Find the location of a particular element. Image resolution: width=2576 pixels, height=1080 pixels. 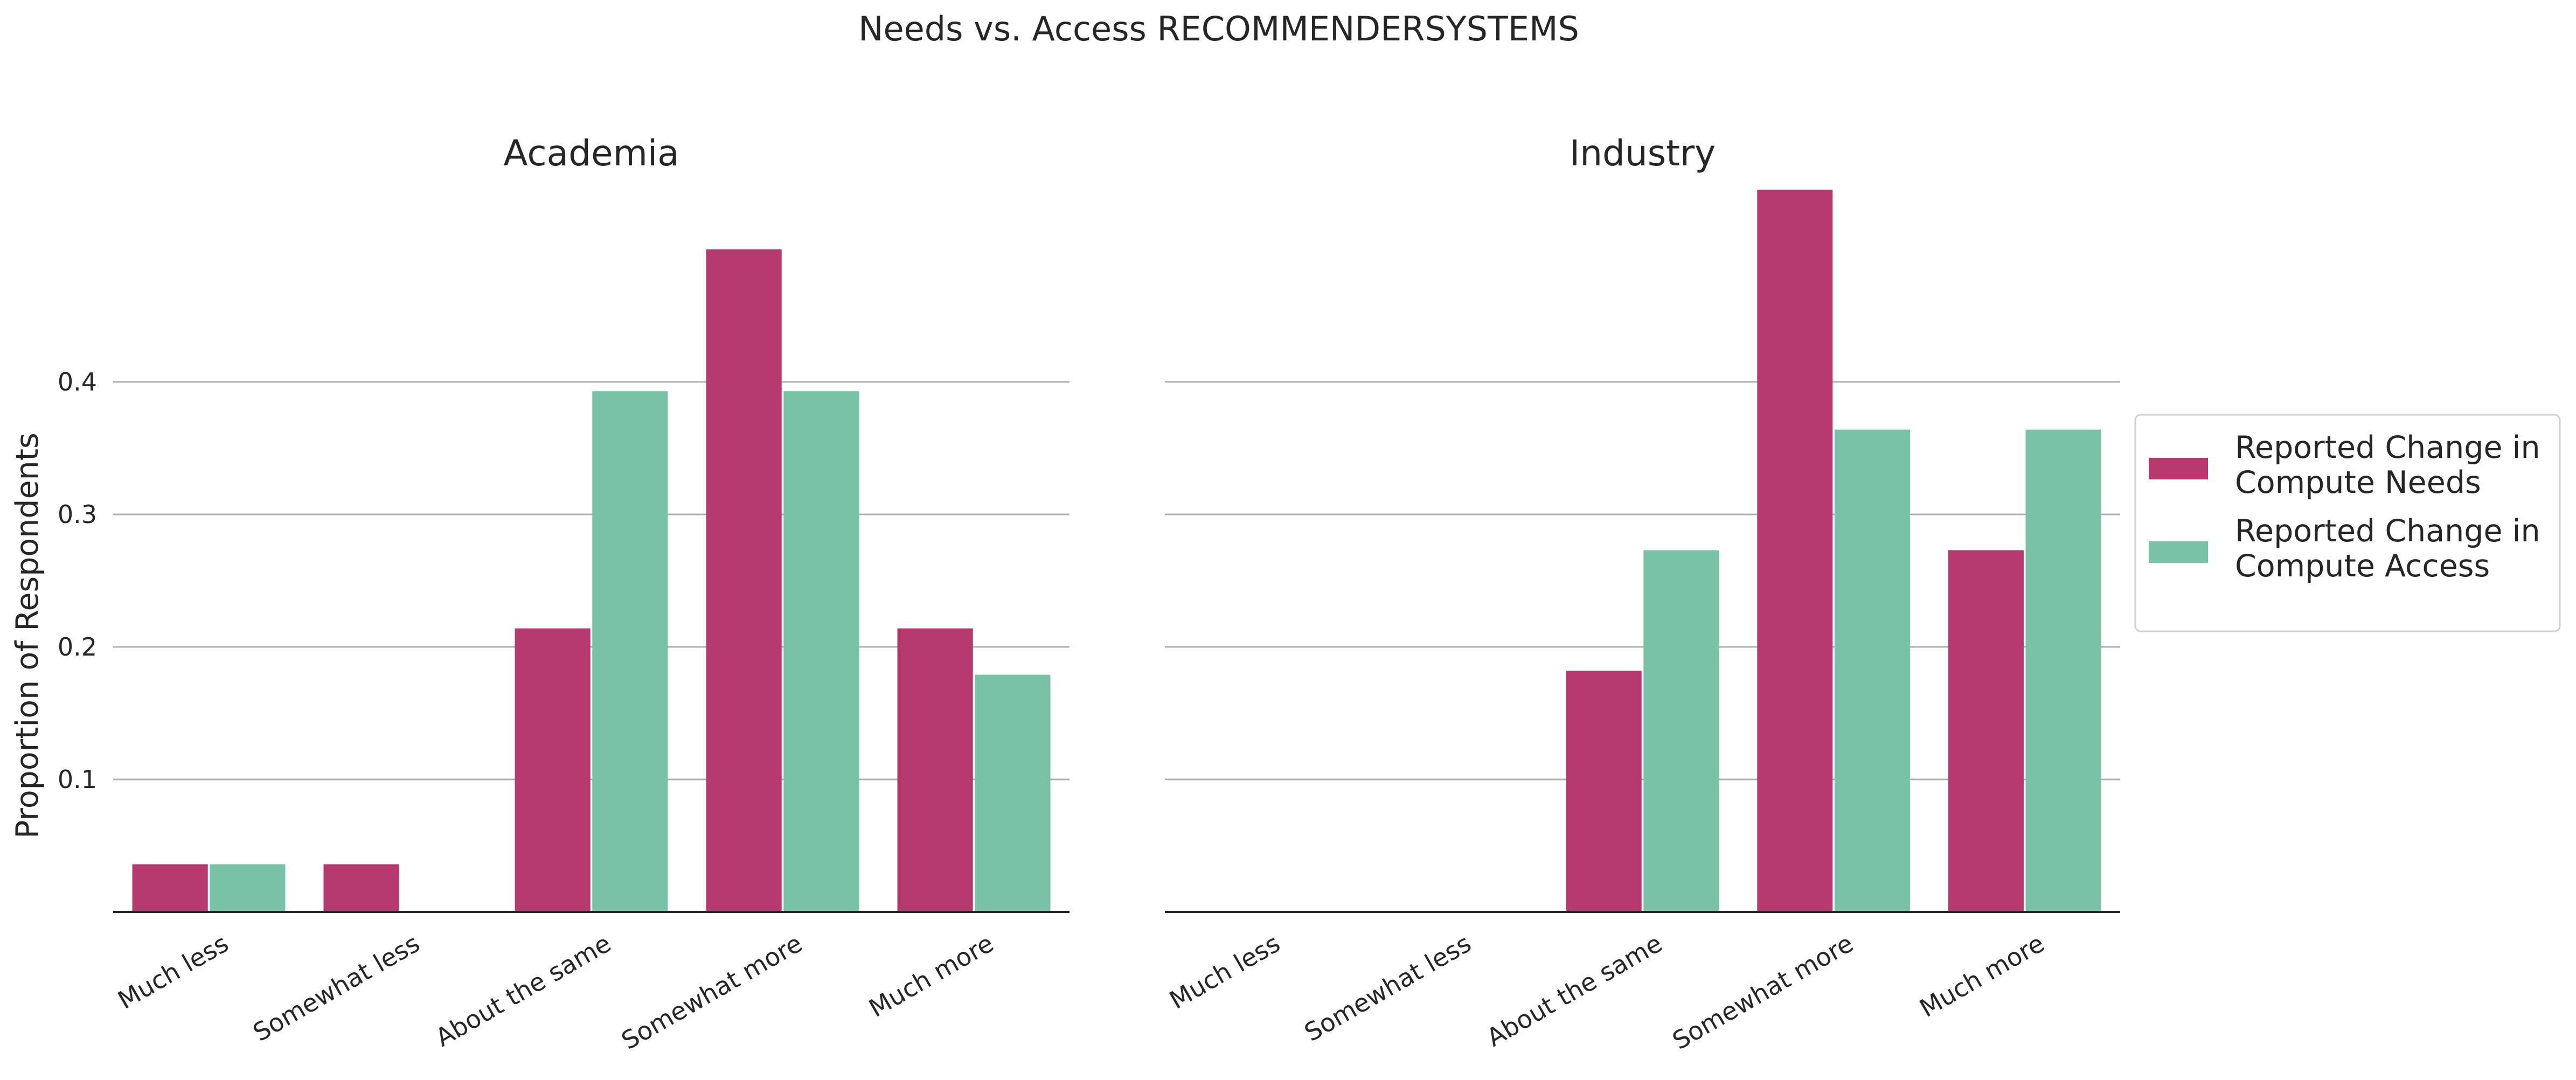

panel-title: Industry is located at coordinates (1643, 153).